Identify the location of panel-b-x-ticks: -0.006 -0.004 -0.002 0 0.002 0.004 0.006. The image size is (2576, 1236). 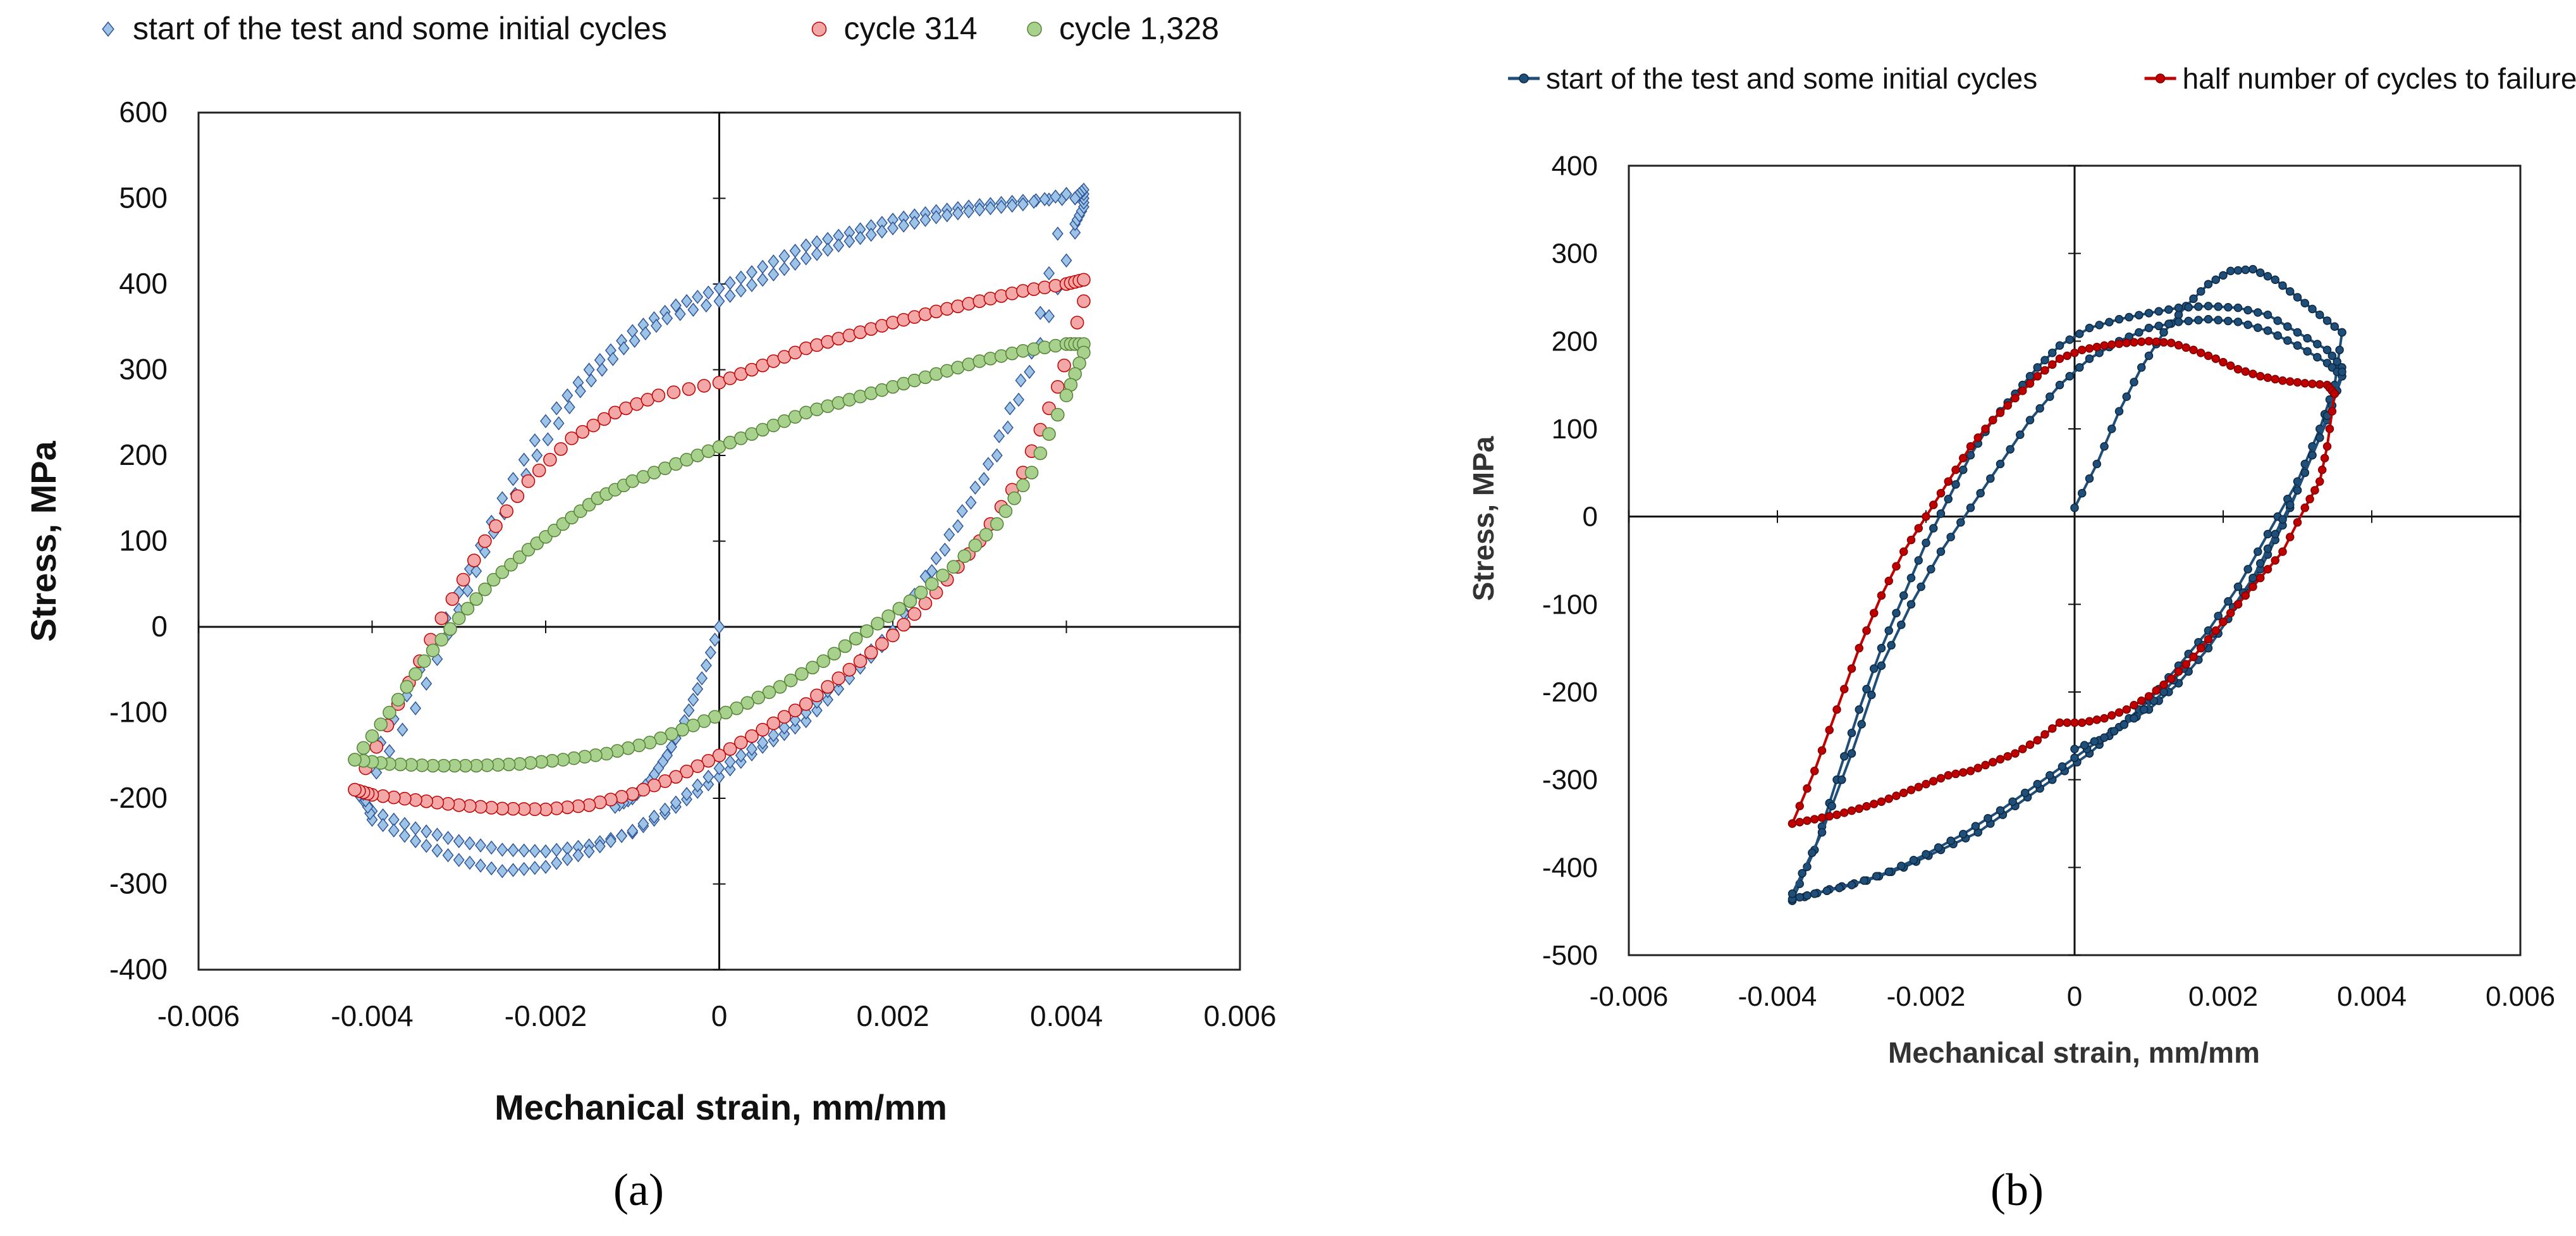
(2072, 996).